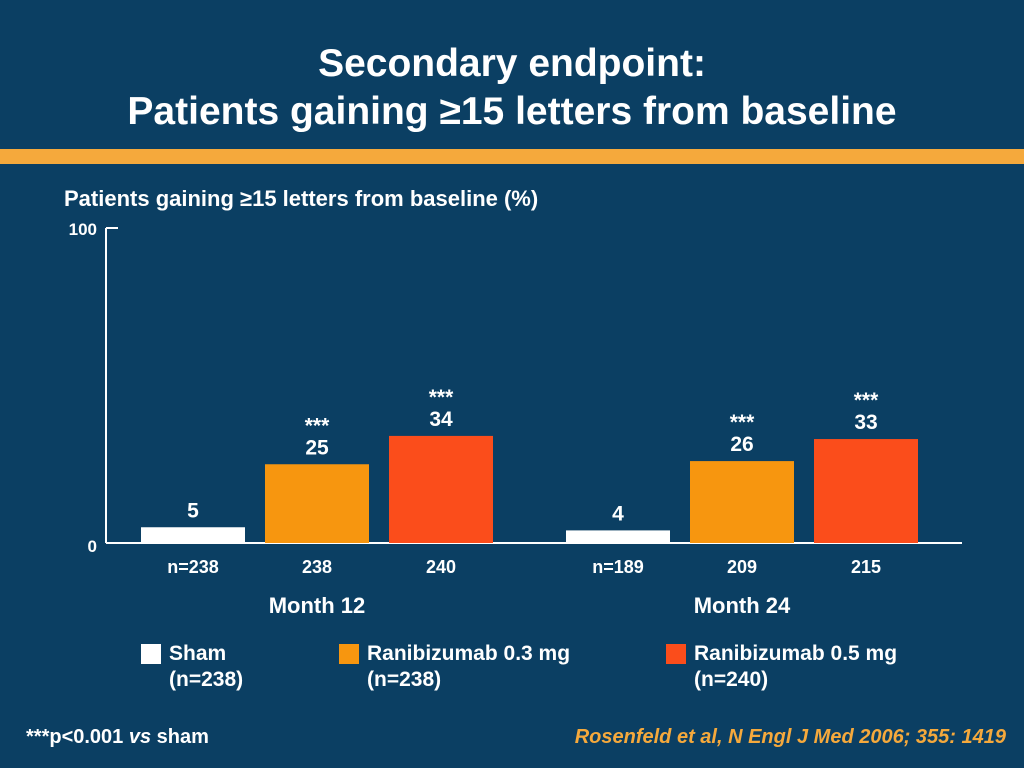 This screenshot has height=768, width=1024. What do you see at coordinates (193, 567) in the screenshot?
I see `n-label-g1-1: n=238` at bounding box center [193, 567].